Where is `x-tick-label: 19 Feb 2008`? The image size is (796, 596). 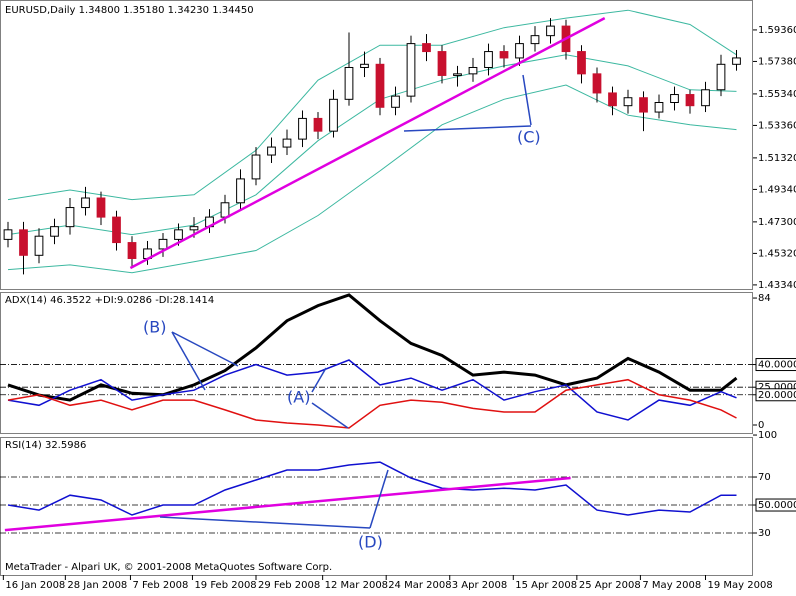
x-tick-label: 19 Feb 2008 is located at coordinates (225, 585).